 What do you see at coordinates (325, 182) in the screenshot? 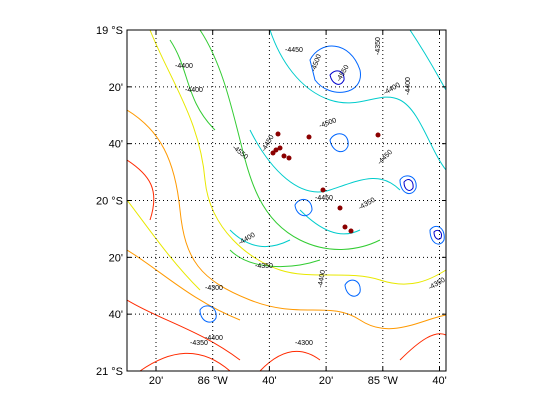
I see `sample-sites` at bounding box center [325, 182].